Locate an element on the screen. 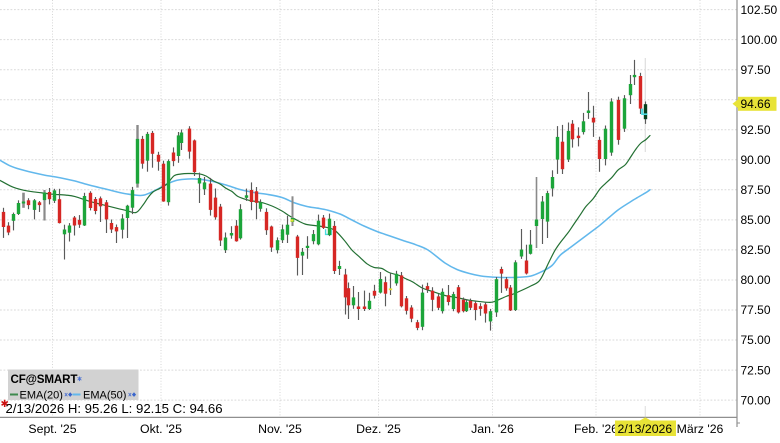 This screenshot has width=780, height=443. svg-text: März '26 is located at coordinates (700, 429).